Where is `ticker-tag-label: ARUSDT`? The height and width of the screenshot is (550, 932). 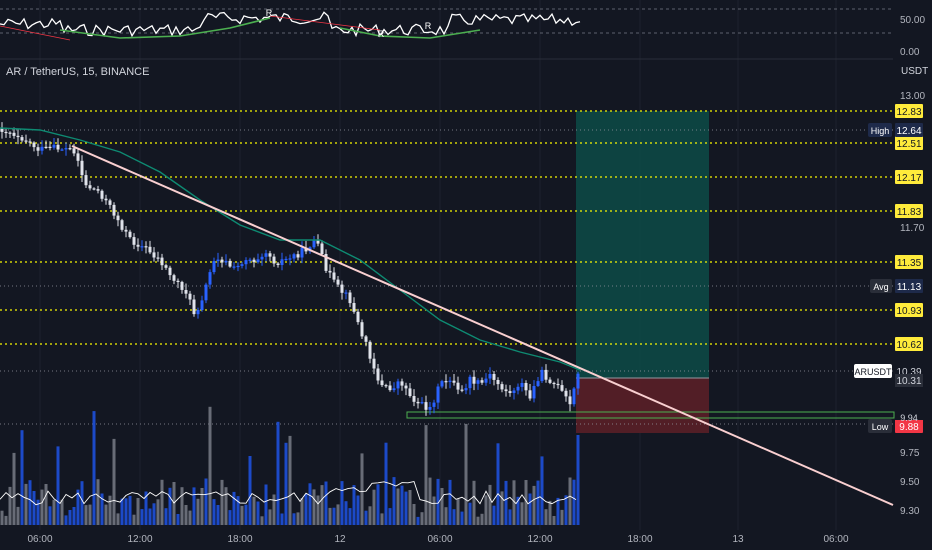 ticker-tag-label: ARUSDT is located at coordinates (873, 372).